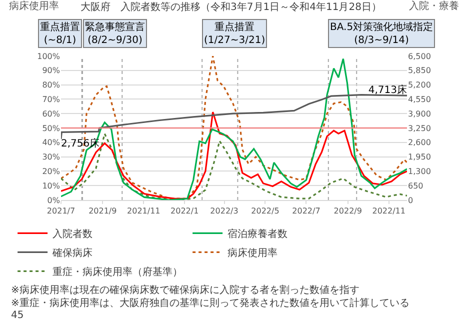 The width and height of the screenshot is (462, 320). Describe the element at coordinates (306, 211) in the screenshot. I see `x-tick-label: 2022/7` at that location.